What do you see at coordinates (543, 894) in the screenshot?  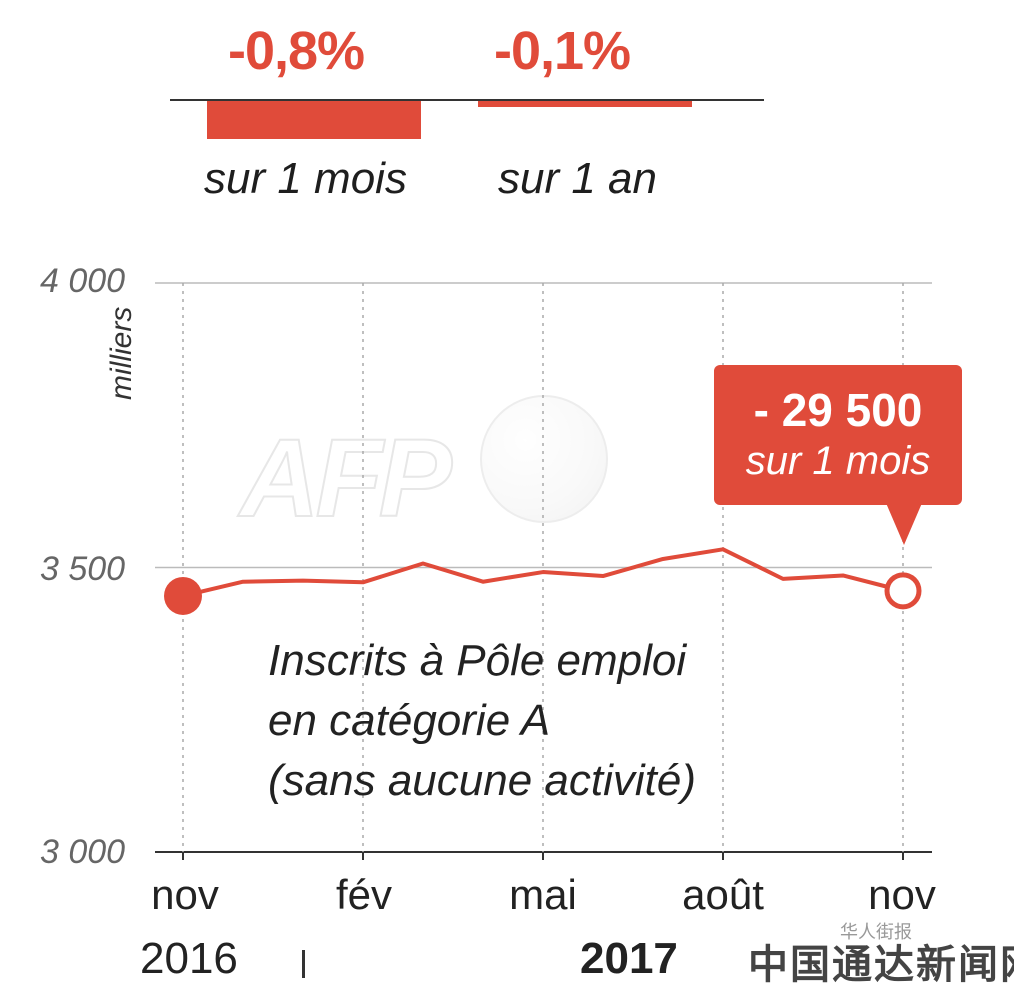 I see `x-tick-label: mai` at bounding box center [543, 894].